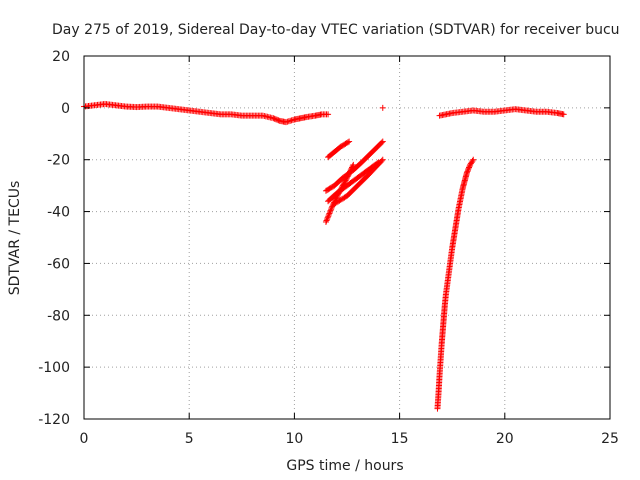  What do you see at coordinates (54, 368) in the screenshot?
I see `y-tick-label: -100` at bounding box center [54, 368].